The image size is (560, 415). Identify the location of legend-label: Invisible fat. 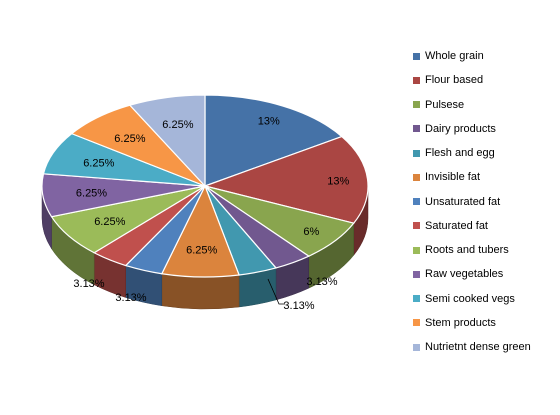
(453, 177).